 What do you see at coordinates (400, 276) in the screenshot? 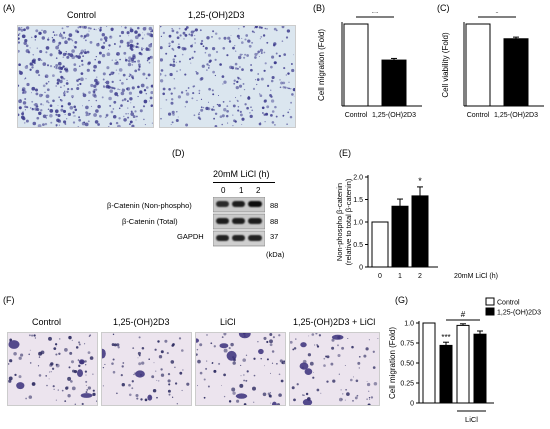
I see `x-tick-label: 1` at bounding box center [400, 276].